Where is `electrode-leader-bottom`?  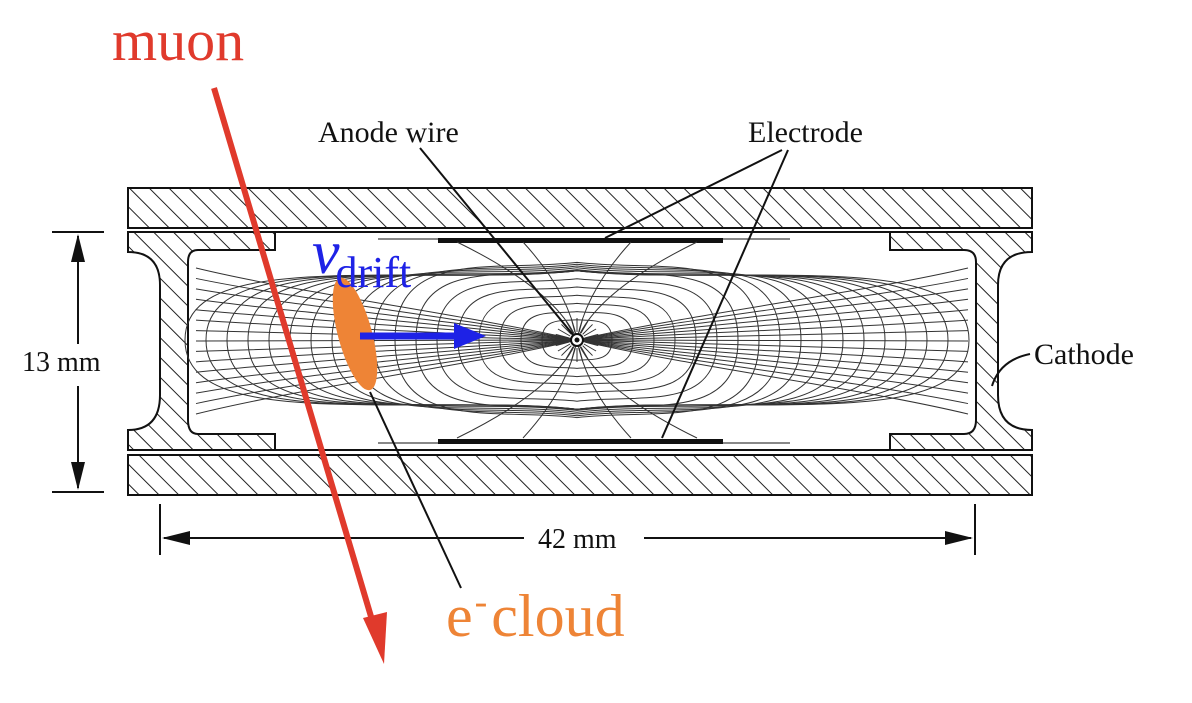 electrode-leader-bottom is located at coordinates (725, 294).